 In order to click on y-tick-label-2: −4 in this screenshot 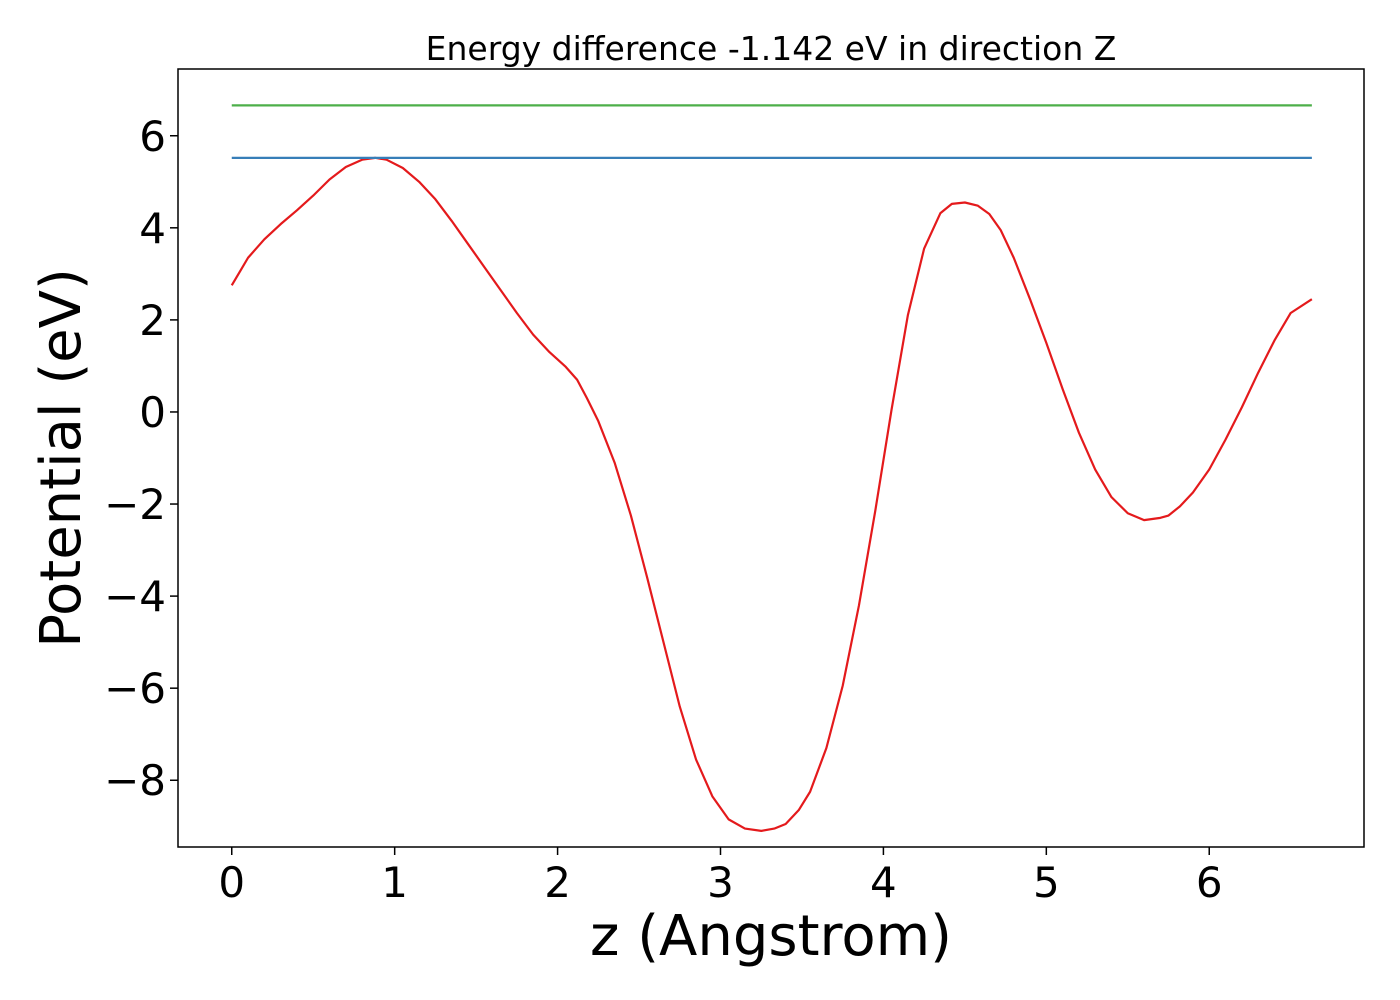, I will do `click(135, 596)`.